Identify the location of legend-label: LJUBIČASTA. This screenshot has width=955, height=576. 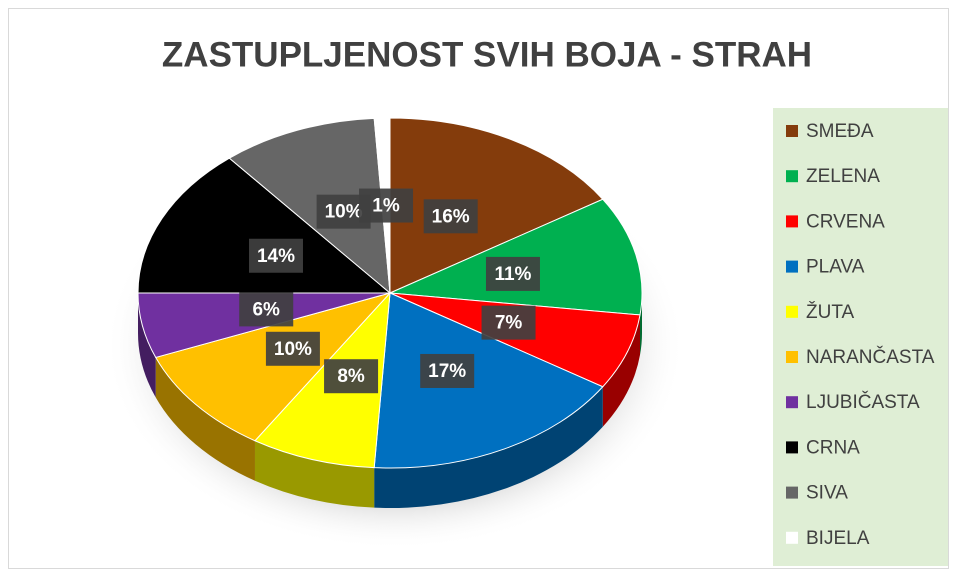
(863, 402).